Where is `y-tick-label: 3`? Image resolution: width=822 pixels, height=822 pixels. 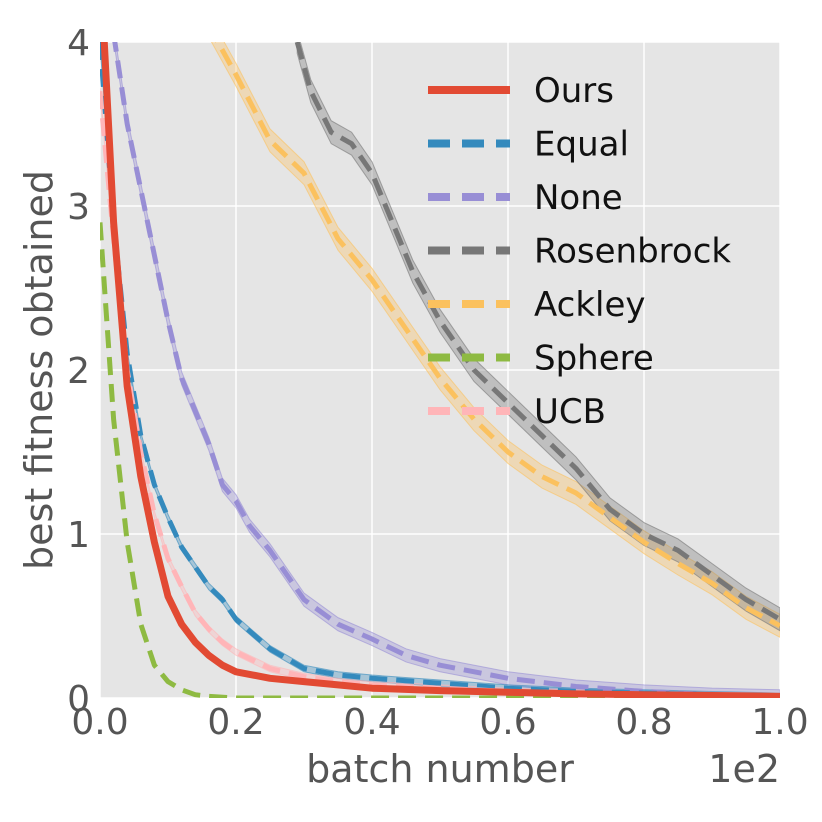 y-tick-label: 3 is located at coordinates (78, 207).